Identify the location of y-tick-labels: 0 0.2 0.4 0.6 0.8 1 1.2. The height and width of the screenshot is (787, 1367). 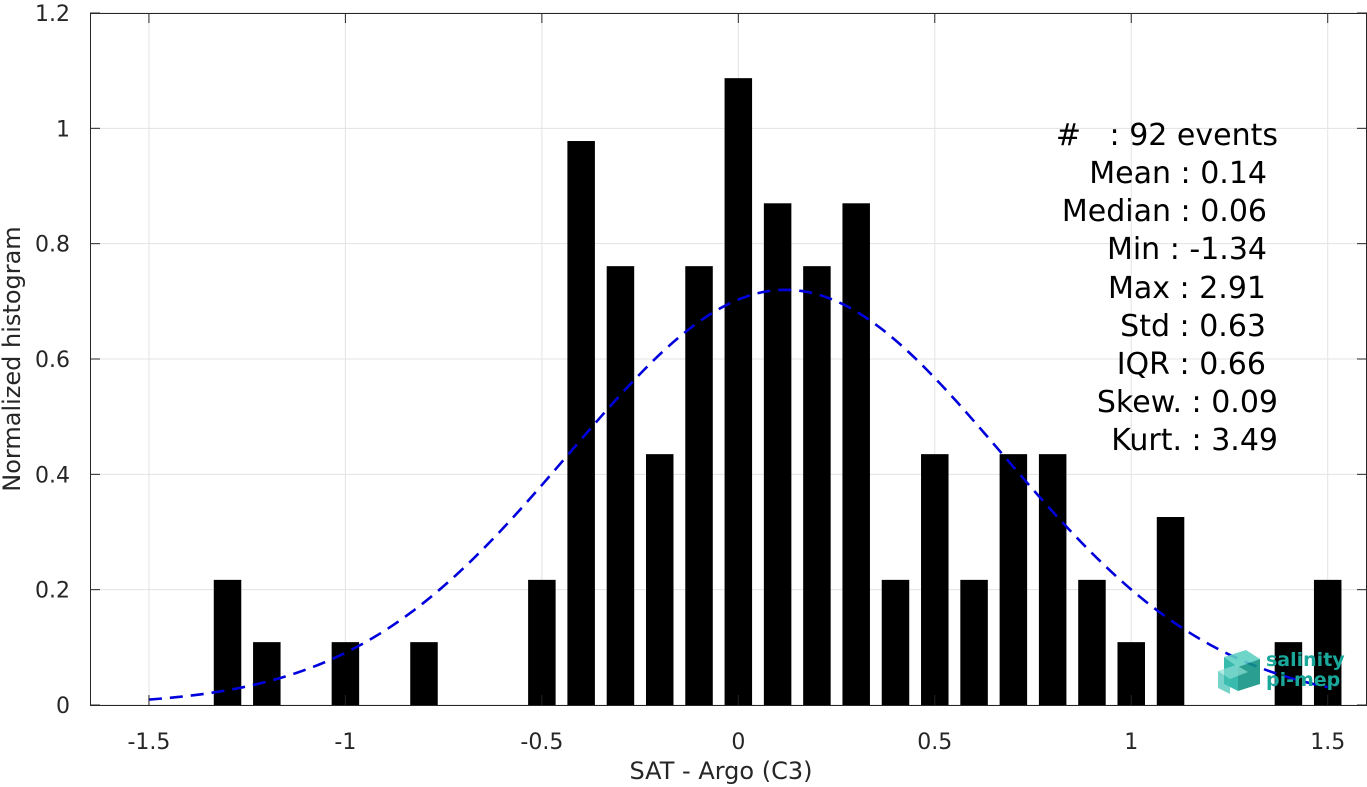
(52, 360).